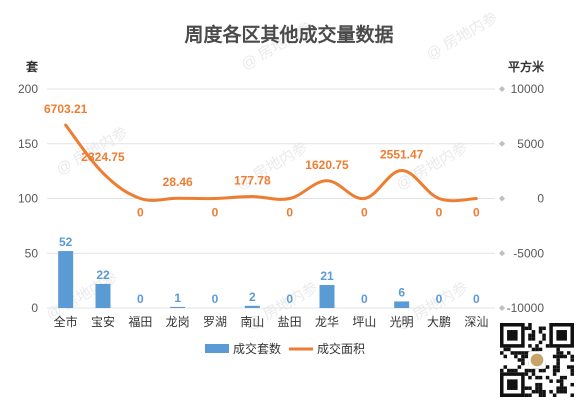  What do you see at coordinates (66, 321) in the screenshot?
I see `category-label: 全市` at bounding box center [66, 321].